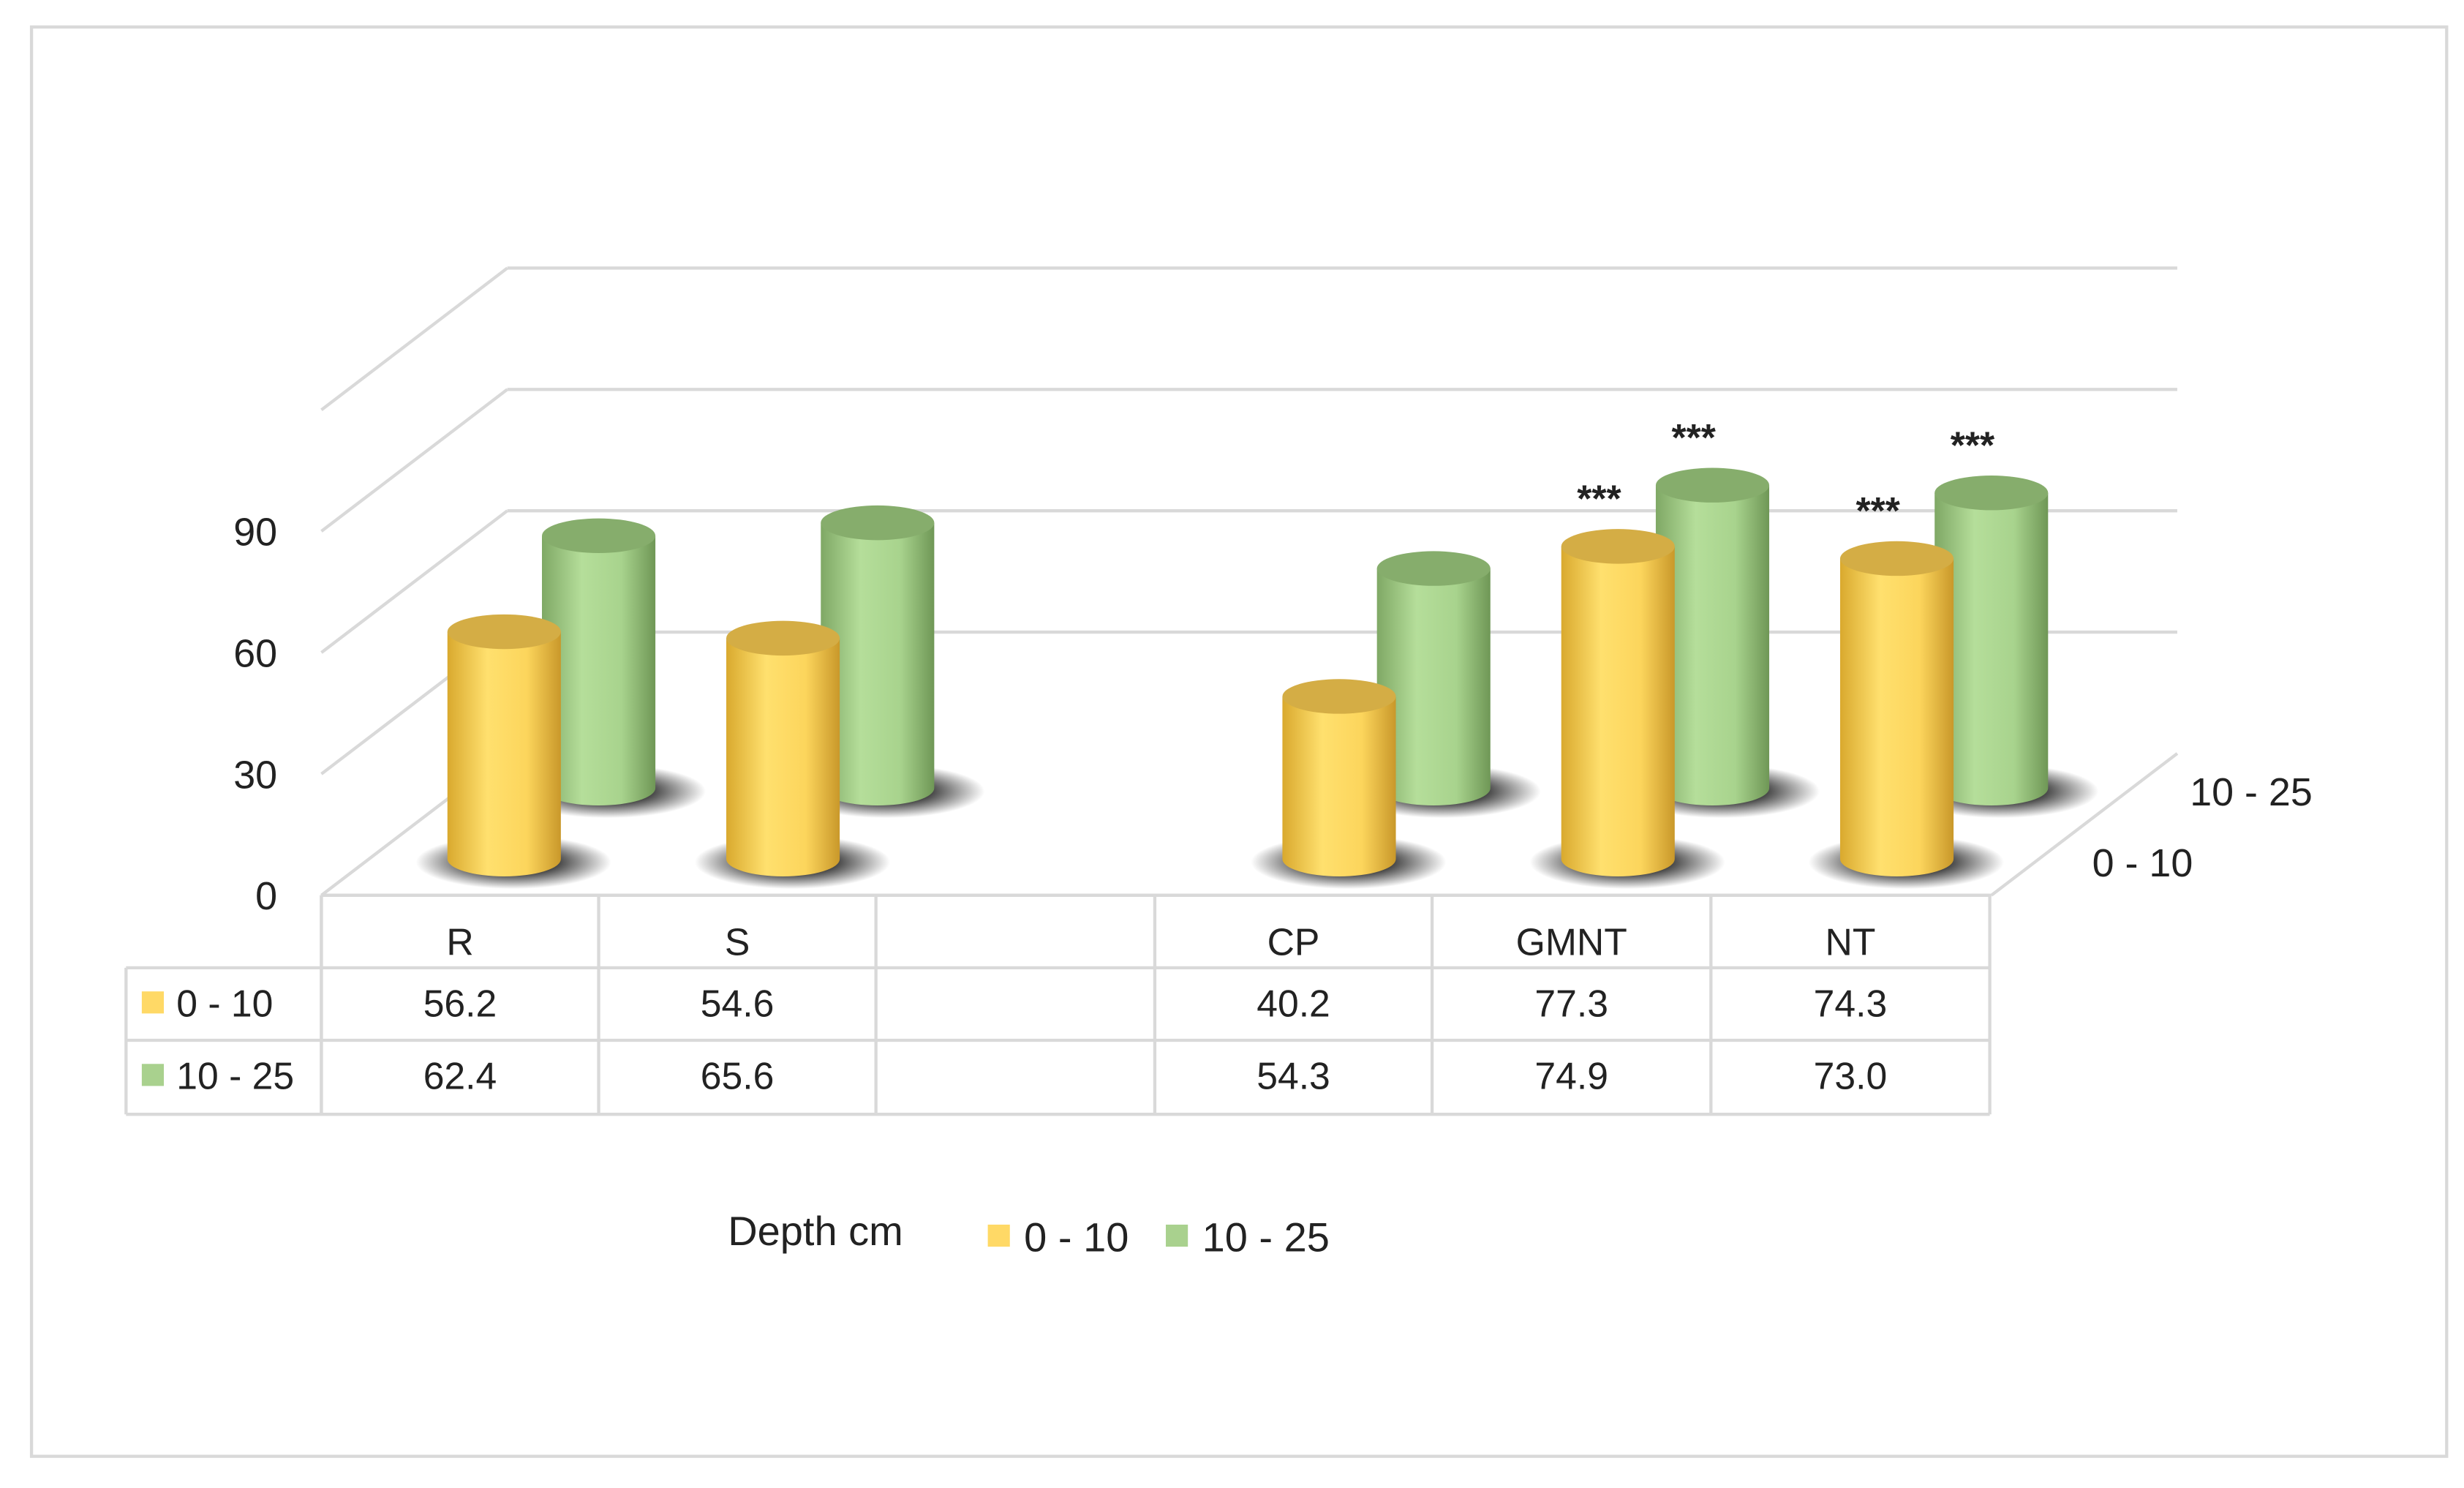 Image resolution: width=2464 pixels, height=1488 pixels. I want to click on bar-0-10-CP, so click(1349, 784).